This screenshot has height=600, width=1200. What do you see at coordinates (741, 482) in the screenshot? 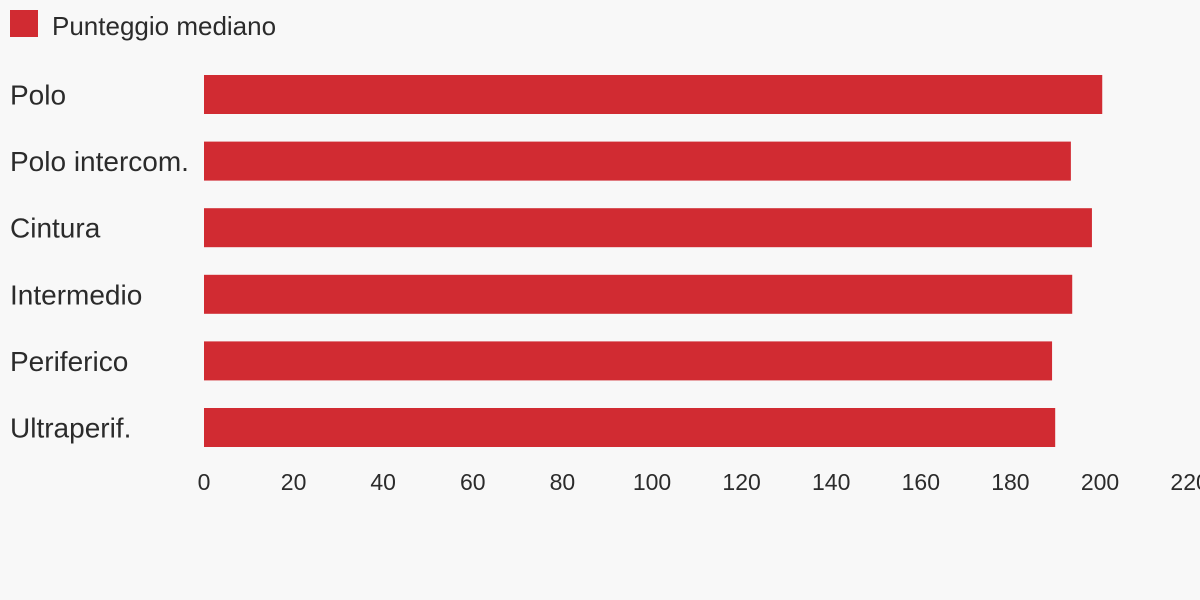
I see `x-tick-label: 120` at bounding box center [741, 482].